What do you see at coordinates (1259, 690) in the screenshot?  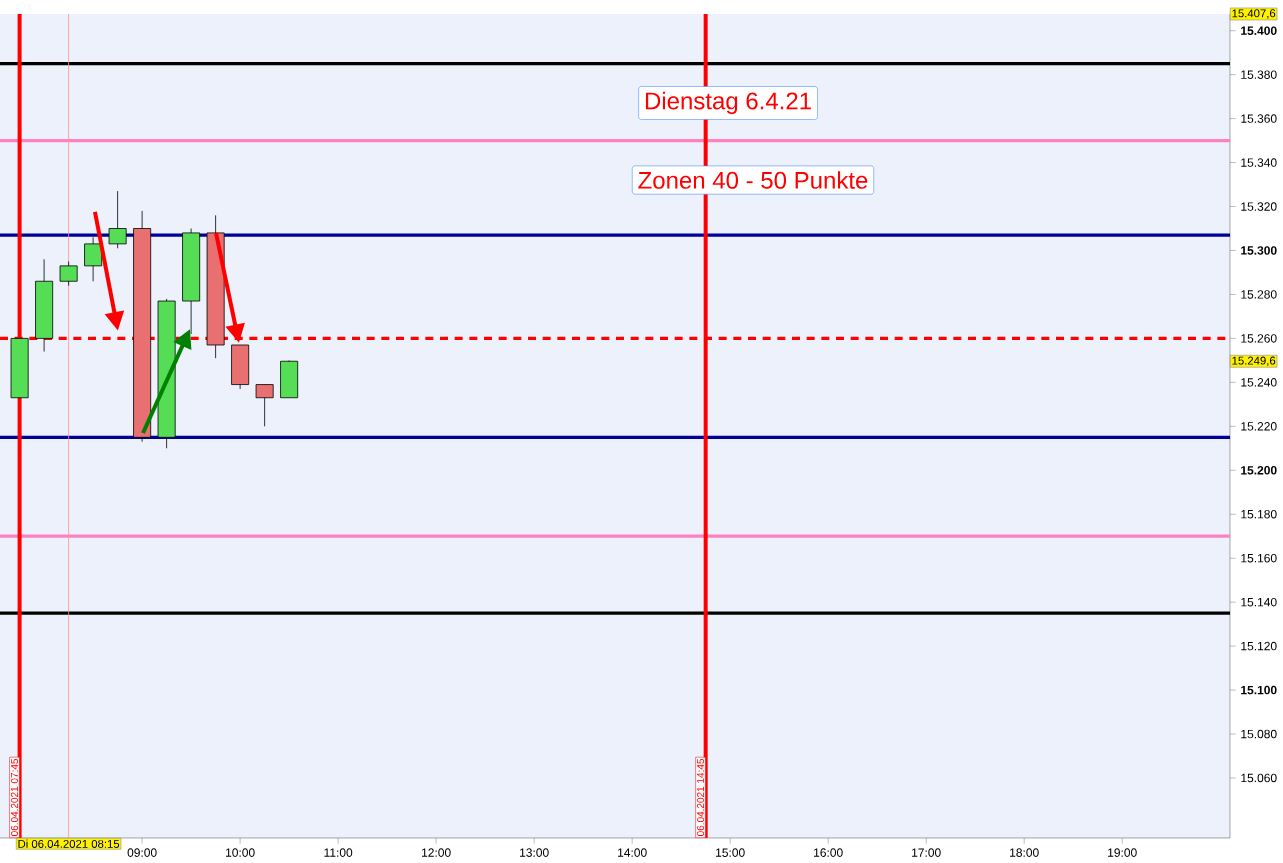 I see `y-tick-label: 15.100` at bounding box center [1259, 690].